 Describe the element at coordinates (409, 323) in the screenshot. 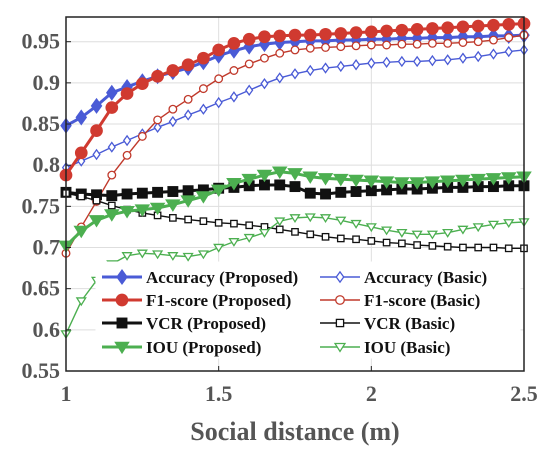

I see `legend-label: VCR (Basic)` at that location.